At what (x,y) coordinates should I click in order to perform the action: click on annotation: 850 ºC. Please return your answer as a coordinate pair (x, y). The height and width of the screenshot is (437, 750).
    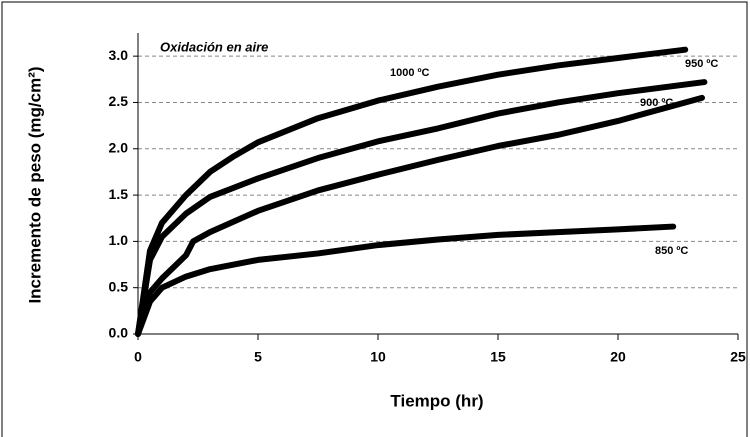
    Looking at the image, I should click on (671, 251).